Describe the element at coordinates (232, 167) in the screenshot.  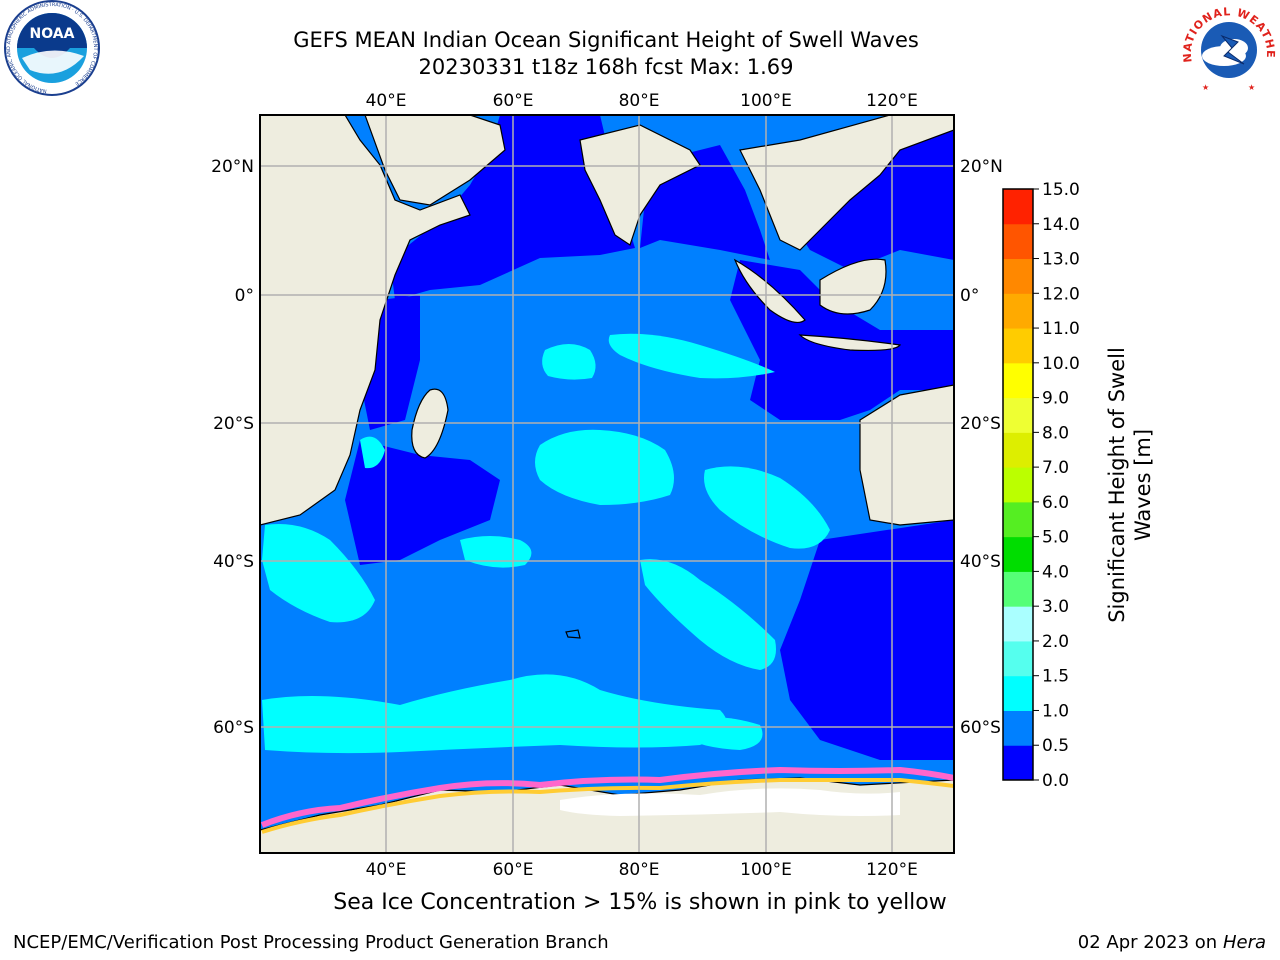
I see `lat-label-left: 20°N` at that location.